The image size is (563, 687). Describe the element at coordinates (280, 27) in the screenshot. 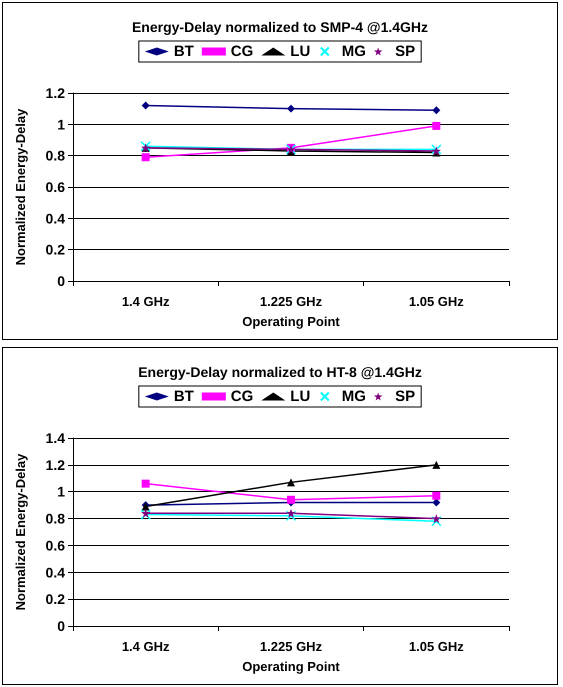

I see `chart-title: Energy-Delay normalized to SMP-4 @1.4GHz` at that location.